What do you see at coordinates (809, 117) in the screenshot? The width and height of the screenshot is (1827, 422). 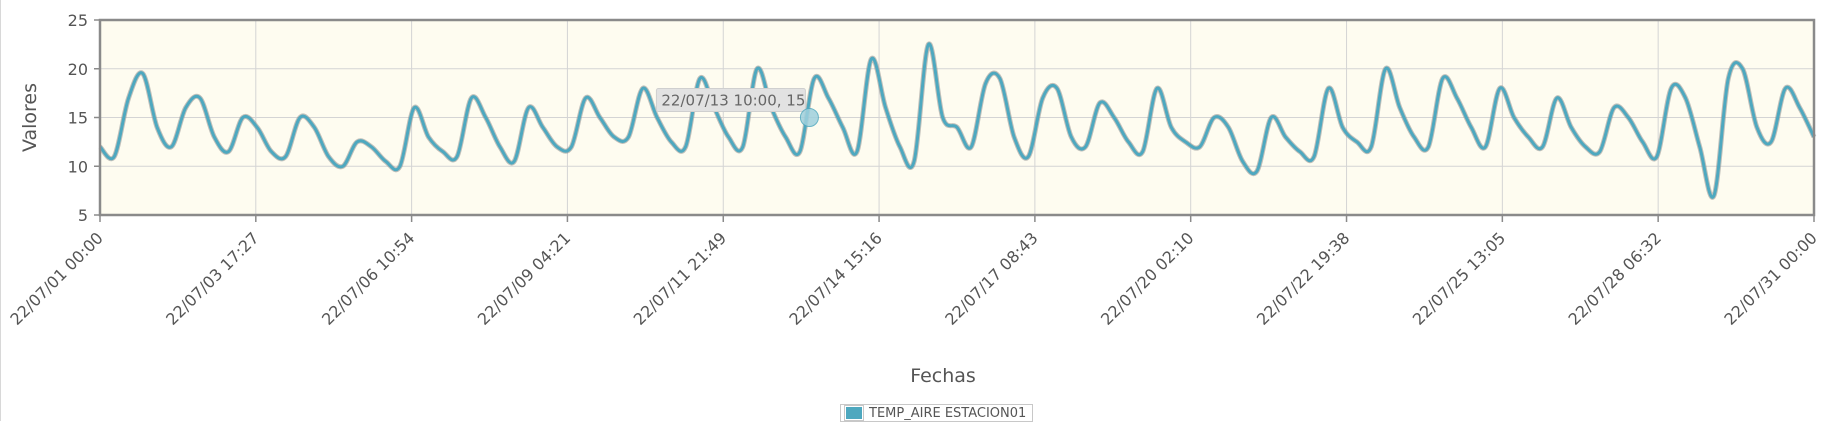 I see `tooltip-highlight-point` at bounding box center [809, 117].